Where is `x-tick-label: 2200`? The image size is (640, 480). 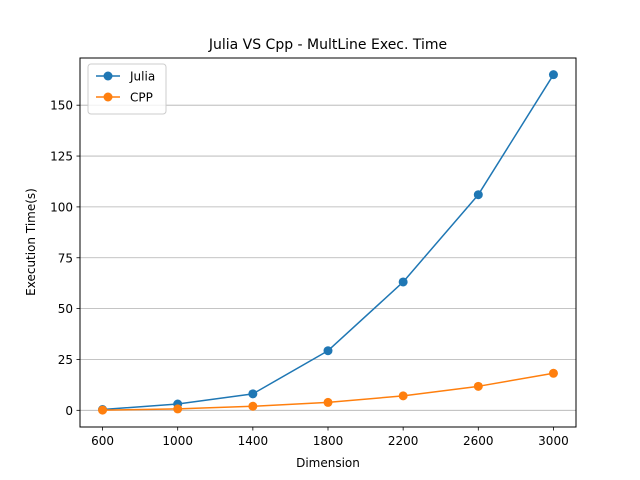
x-tick-label: 2200 is located at coordinates (403, 441).